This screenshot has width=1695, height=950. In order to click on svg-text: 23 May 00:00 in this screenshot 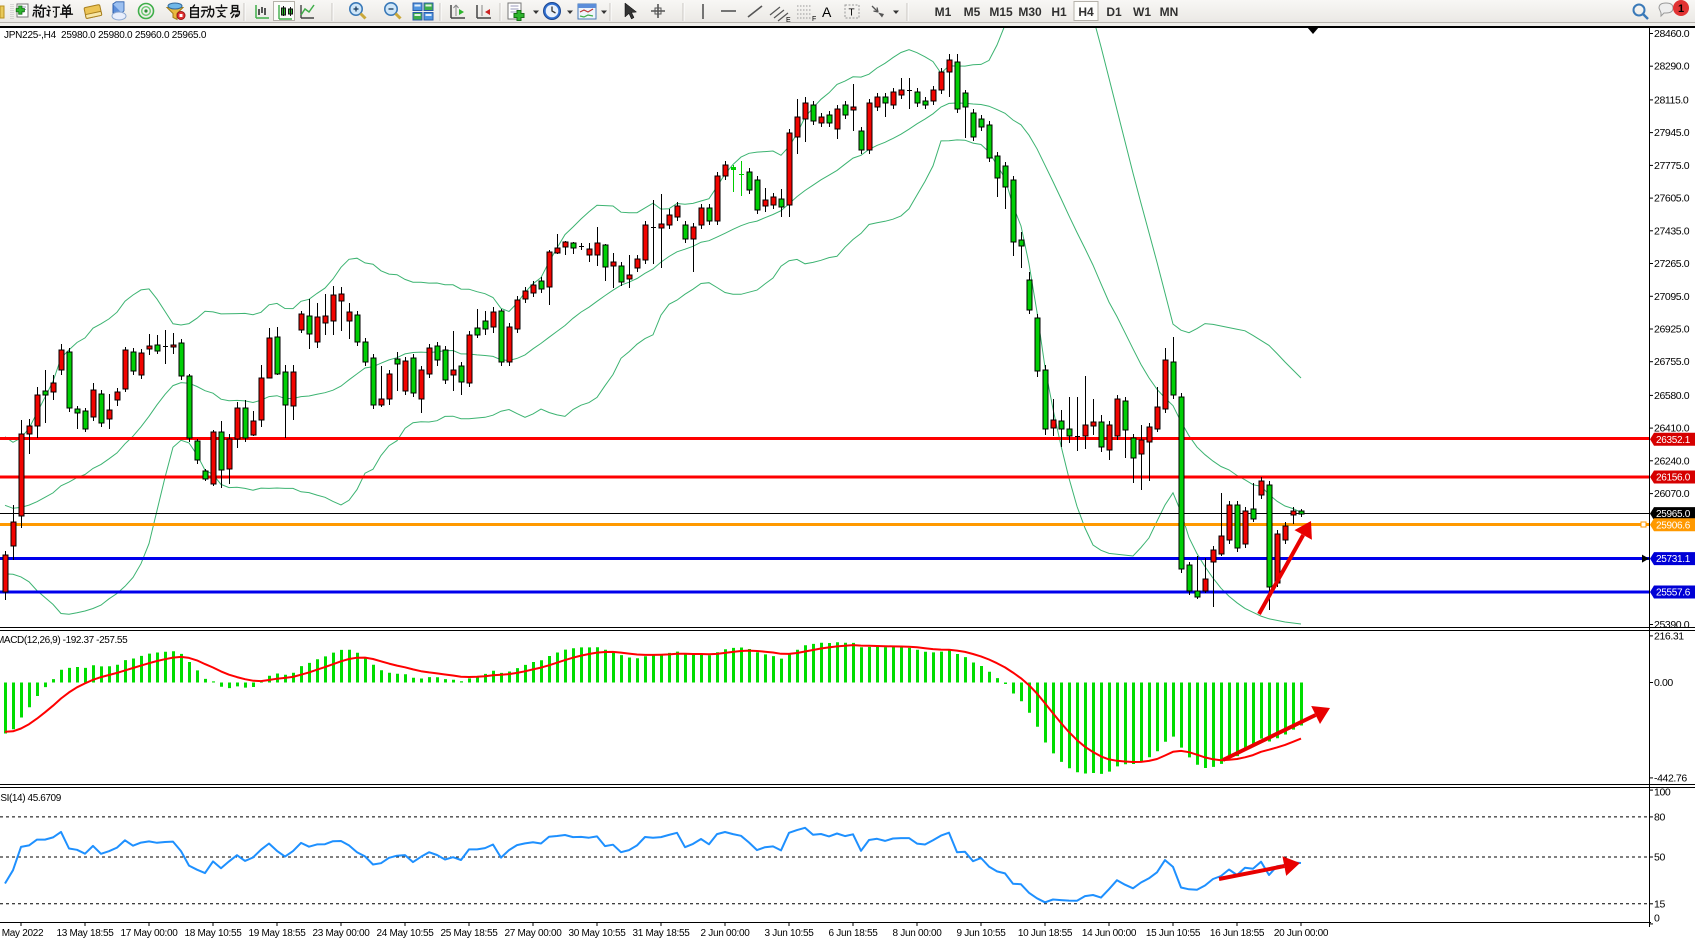, I will do `click(342, 933)`.